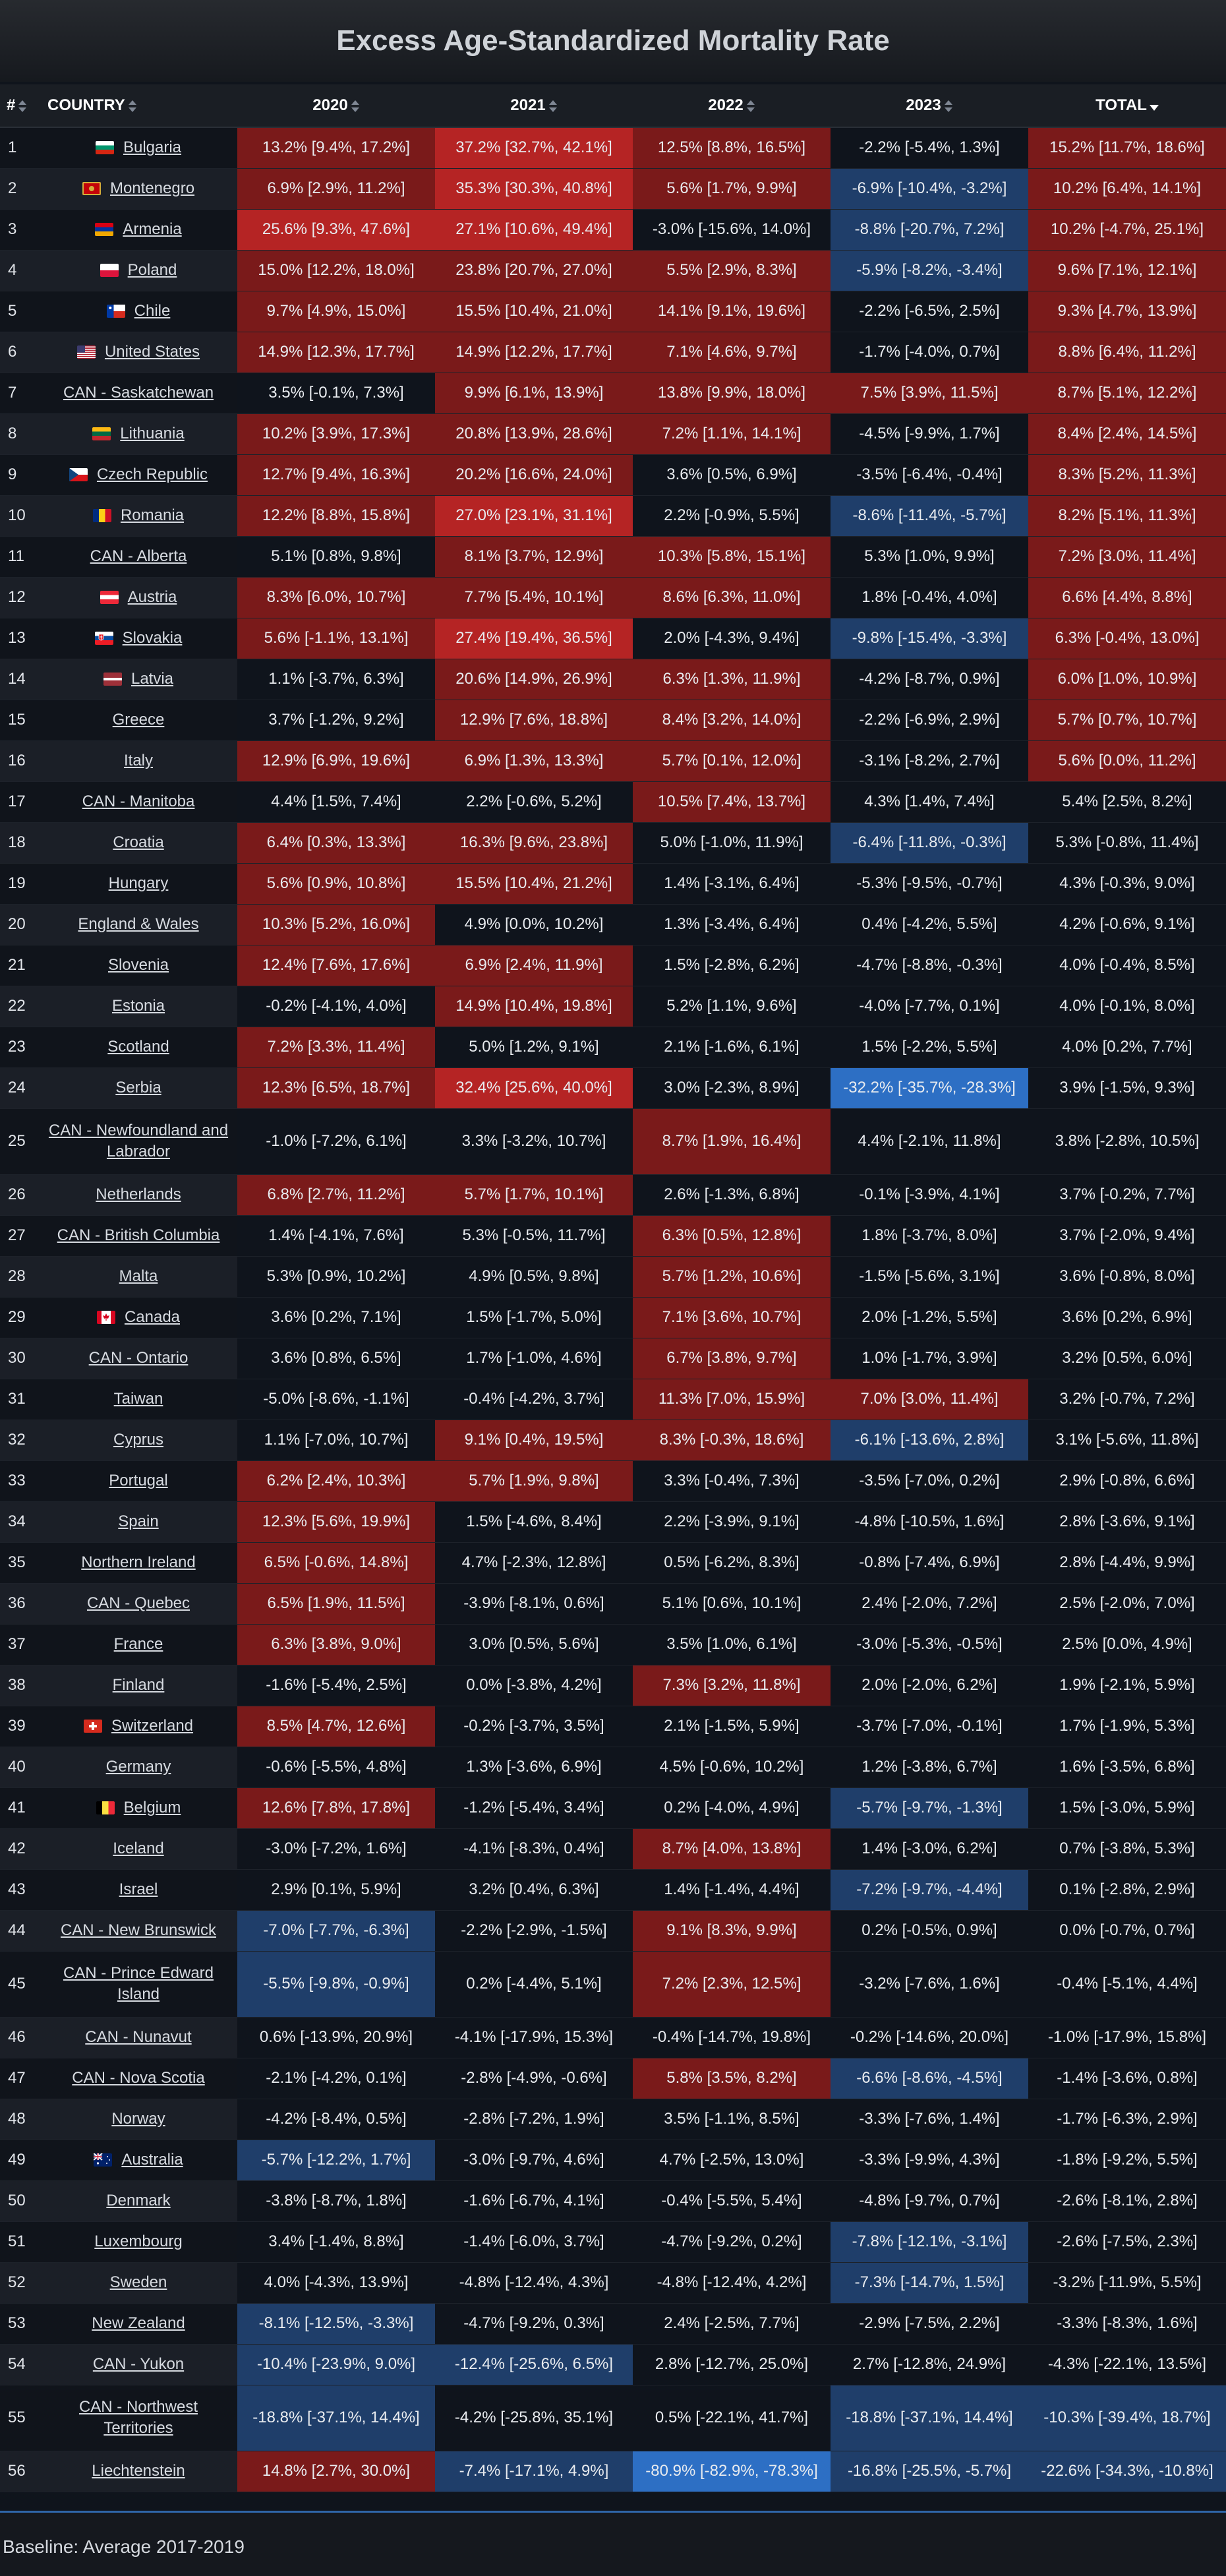  I want to click on column-header-2023: 2023, so click(929, 106).